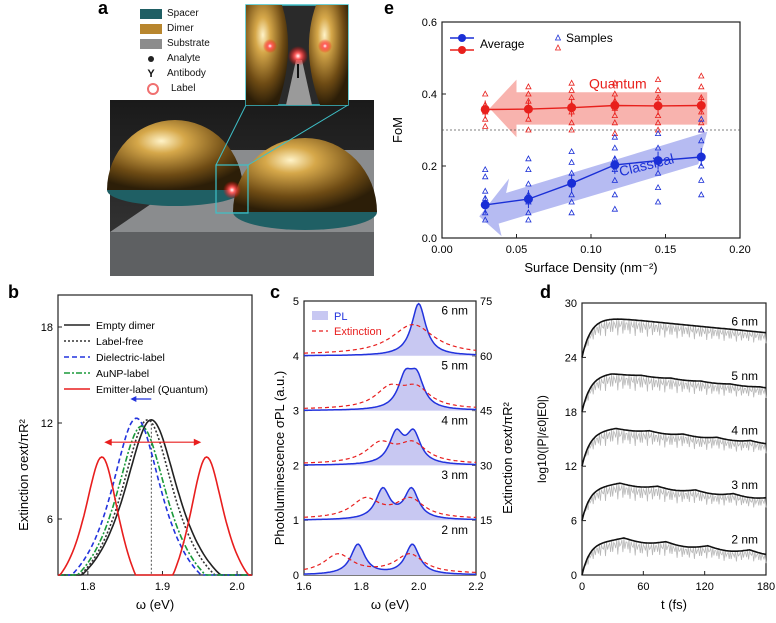 The height and width of the screenshot is (623, 776). Describe the element at coordinates (298, 56) in the screenshot. I see `inset-label-glow` at that location.